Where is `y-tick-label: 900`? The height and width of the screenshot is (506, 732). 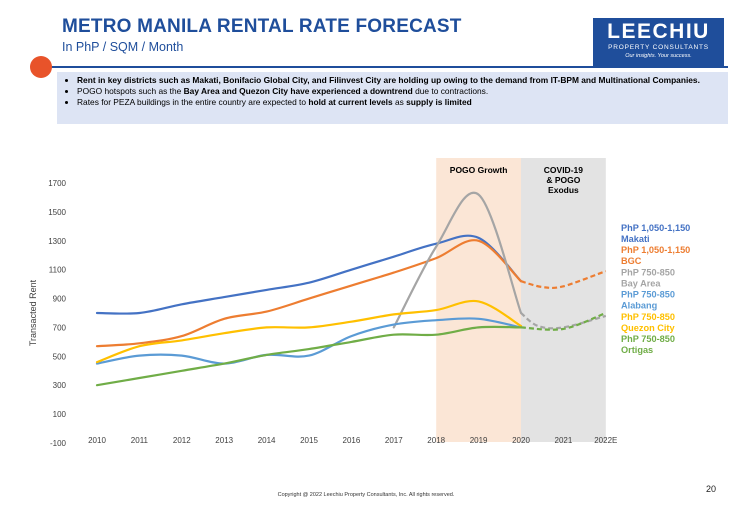 y-tick-label: 900 is located at coordinates (60, 299).